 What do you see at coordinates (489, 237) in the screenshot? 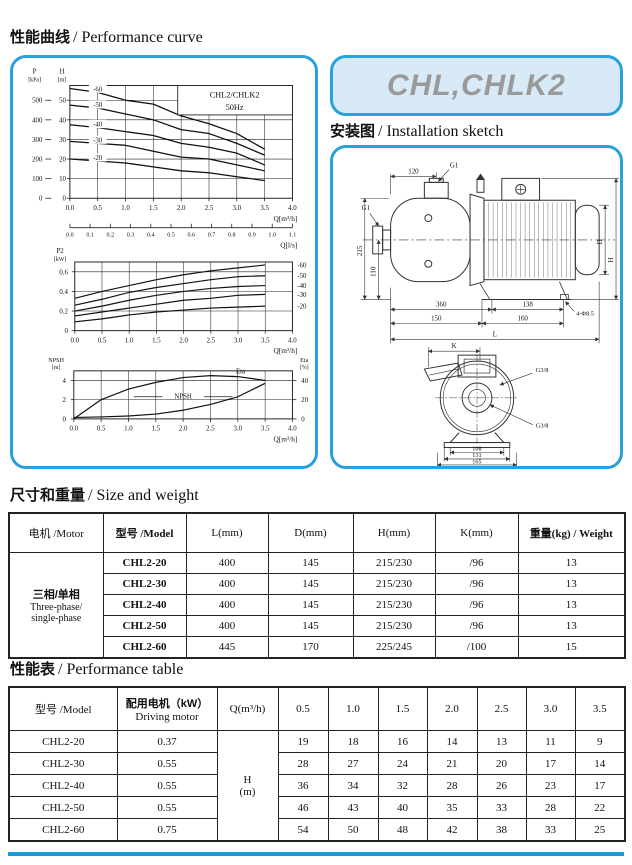
I see `pump-side-view` at bounding box center [489, 237].